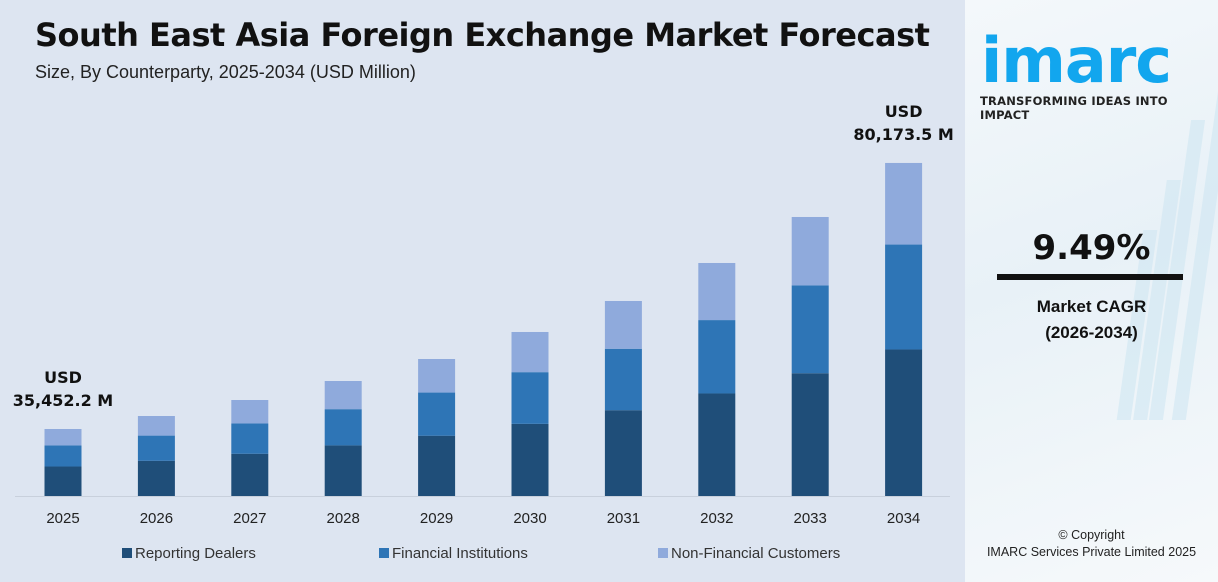  Describe the element at coordinates (810, 329) in the screenshot. I see `bar-2033-financial-institutions` at that location.